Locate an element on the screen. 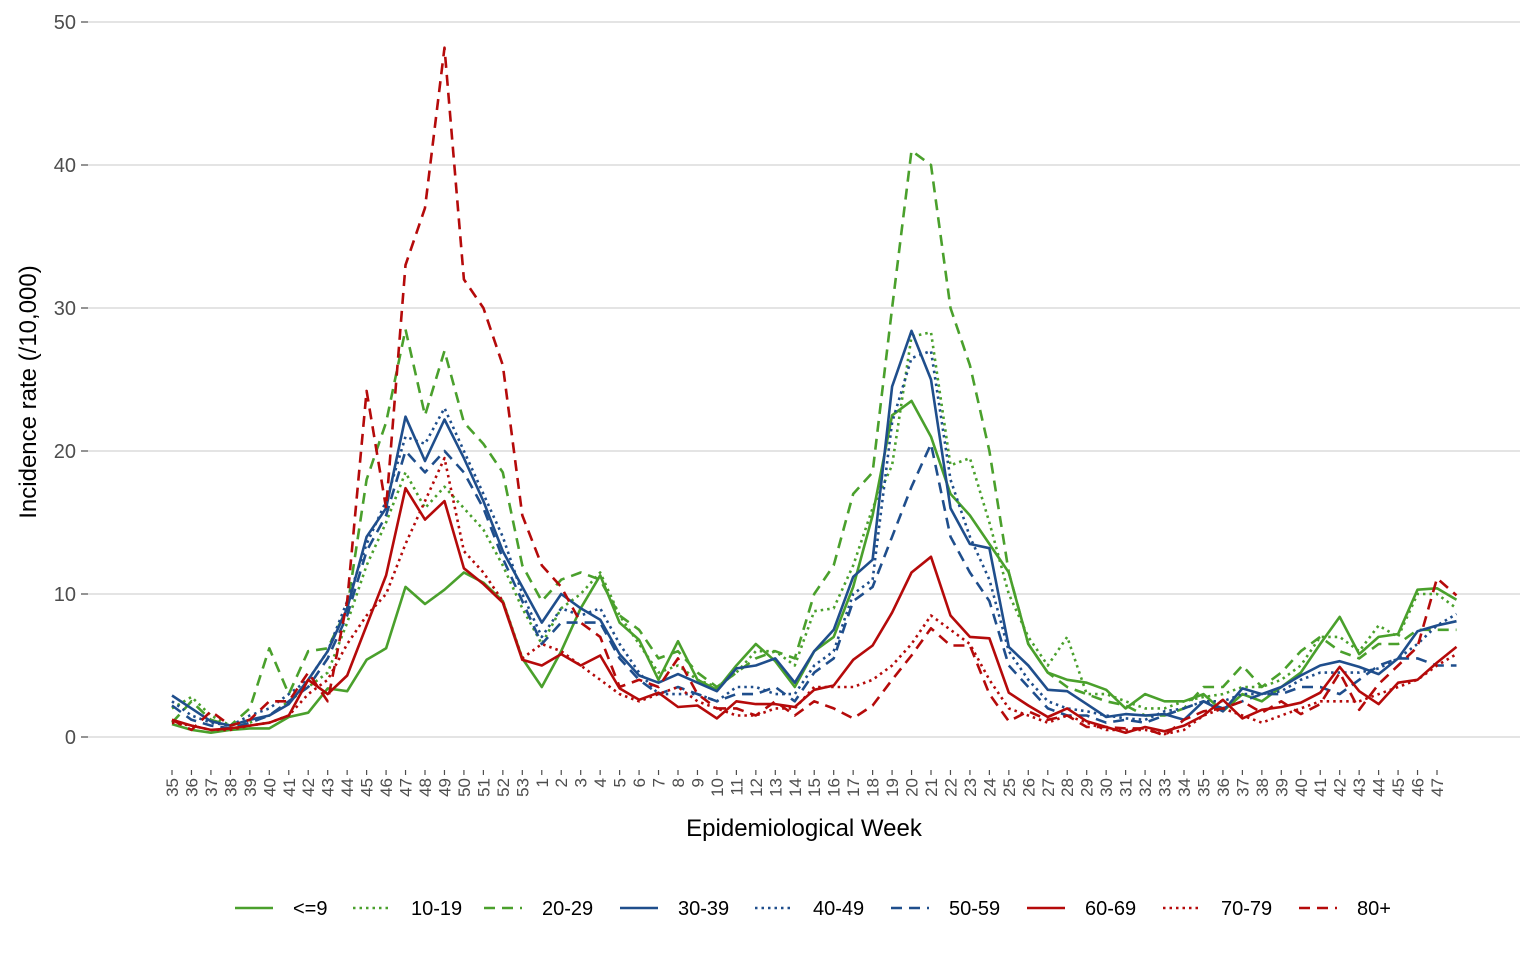 This screenshot has height=960, width=1536. x-tick-label: 8 is located at coordinates (678, 782).